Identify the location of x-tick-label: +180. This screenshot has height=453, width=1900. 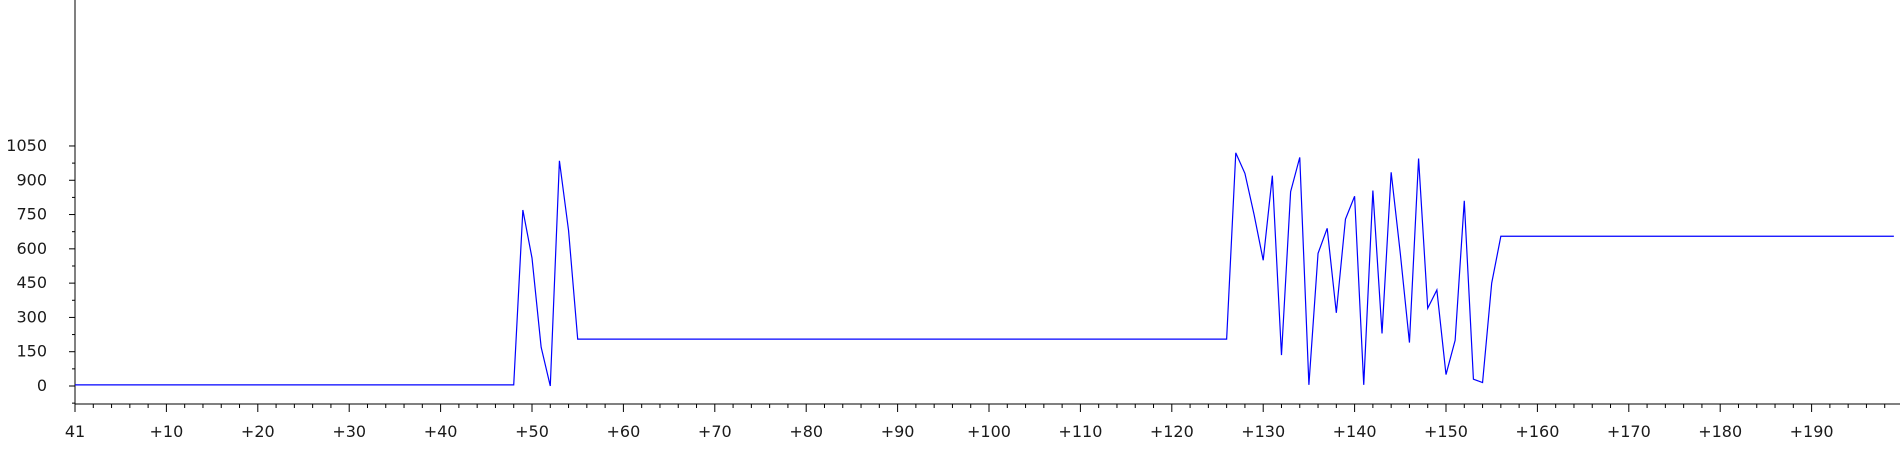
(1720, 431).